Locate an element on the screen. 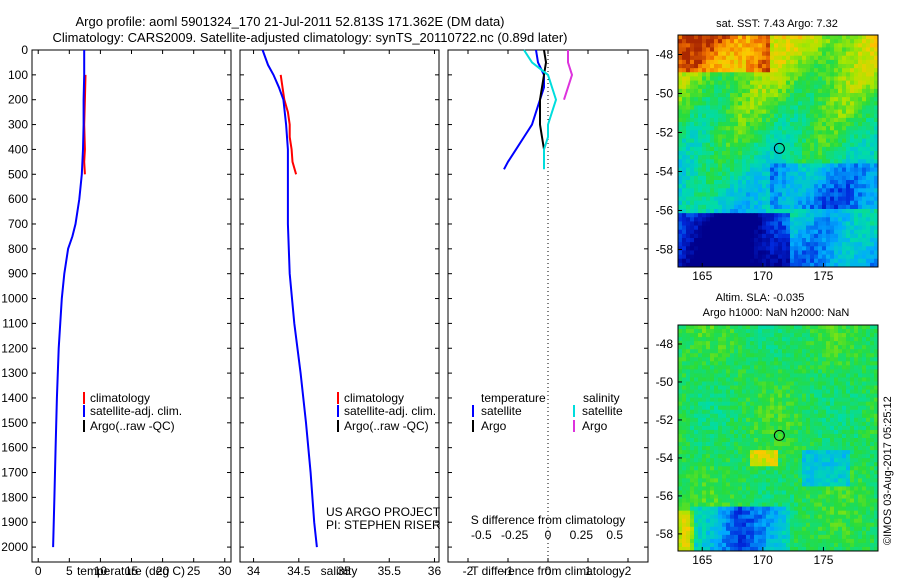 The width and height of the screenshot is (900, 580). sst-map-frame is located at coordinates (778, 151).